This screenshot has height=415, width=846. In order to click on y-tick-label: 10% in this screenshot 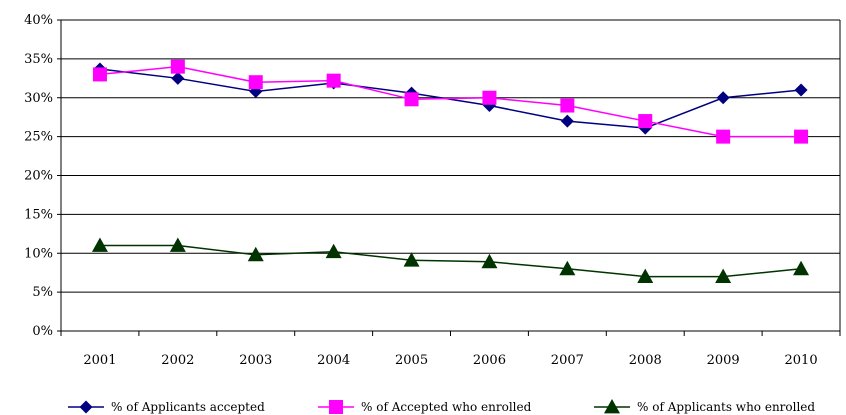, I will do `click(38, 253)`.